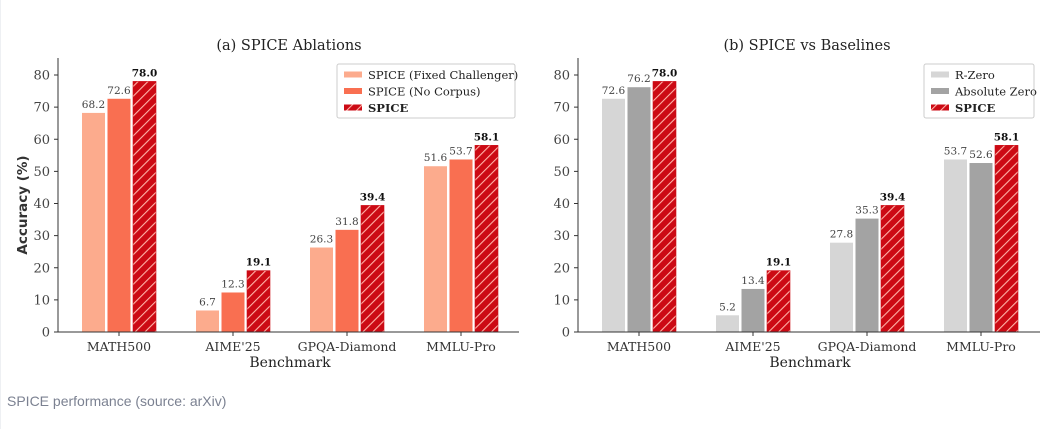  Describe the element at coordinates (866, 211) in the screenshot. I see `bar-value-label: 35.3` at that location.